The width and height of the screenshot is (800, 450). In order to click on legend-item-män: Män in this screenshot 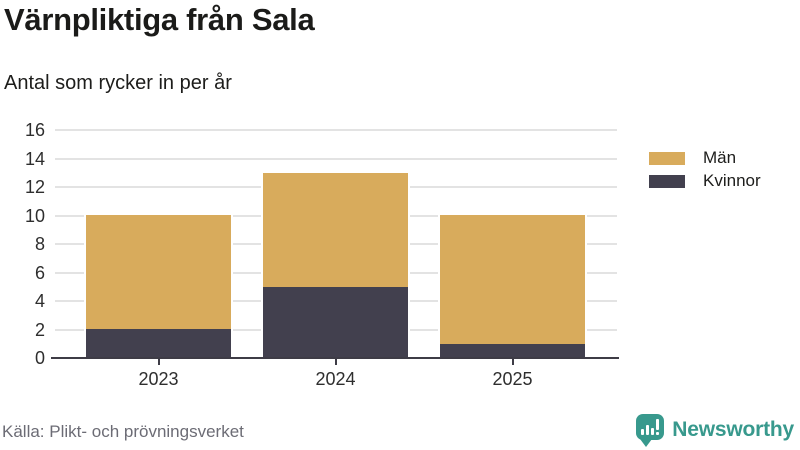, I will do `click(705, 158)`.